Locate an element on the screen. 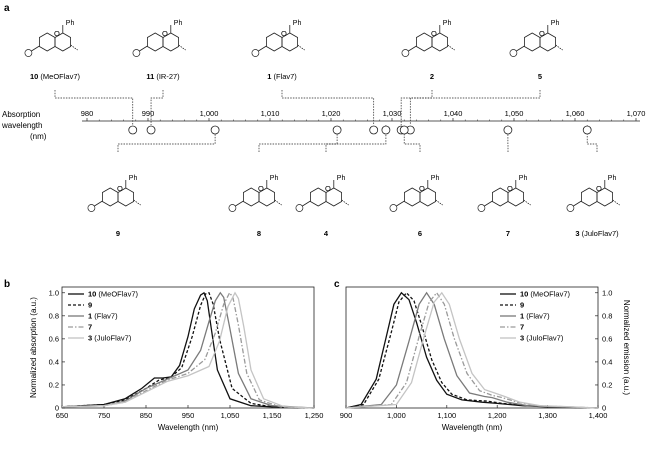  compound-number: 4 is located at coordinates (326, 233).